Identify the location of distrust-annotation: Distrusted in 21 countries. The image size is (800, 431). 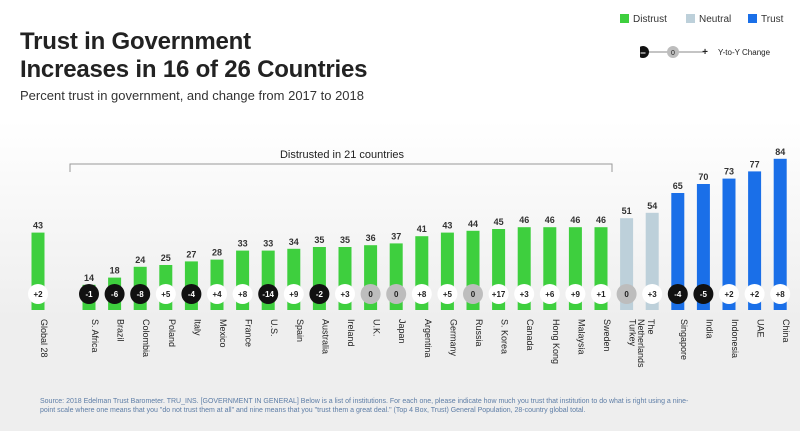
(342, 155).